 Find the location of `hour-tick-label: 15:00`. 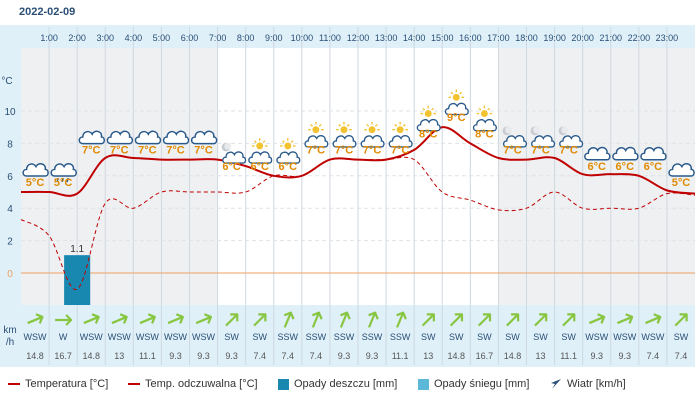

hour-tick-label: 15:00 is located at coordinates (442, 38).